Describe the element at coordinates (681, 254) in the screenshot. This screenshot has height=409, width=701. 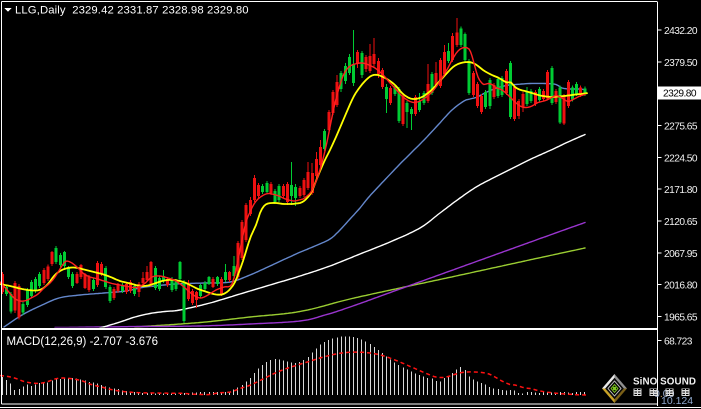
I see `svg-text: 2067.95` at that location.